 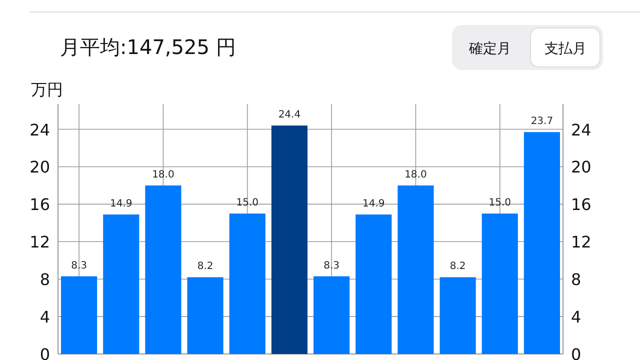 I want to click on y2-tick-label: 24, so click(x=581, y=130).